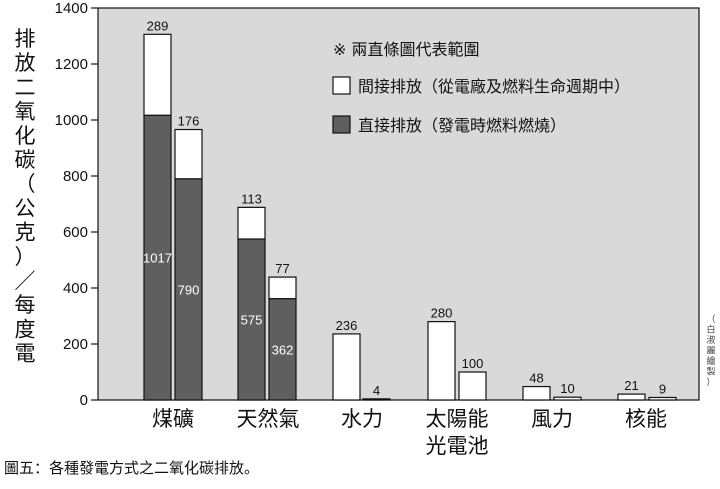 The height and width of the screenshot is (489, 720). What do you see at coordinates (75, 344) in the screenshot?
I see `y-tick-label: 200` at bounding box center [75, 344].